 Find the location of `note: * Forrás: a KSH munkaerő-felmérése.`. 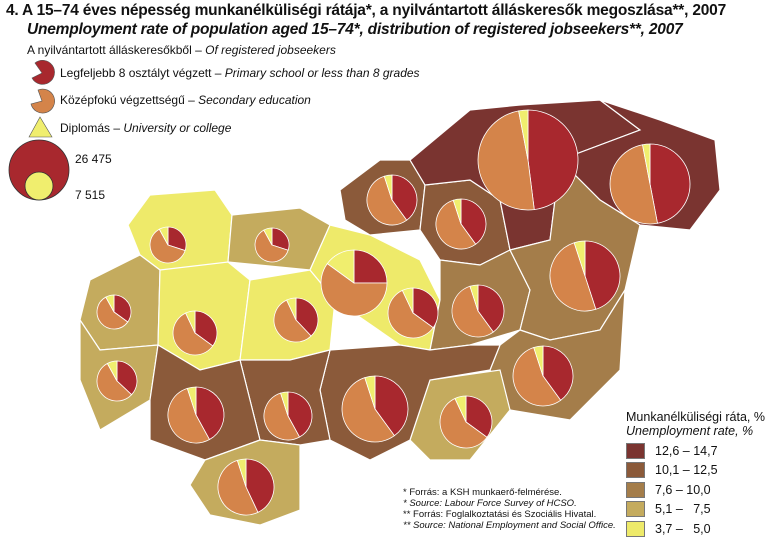

note: * Forrás: a KSH munkaerő-felmérése. is located at coordinates (482, 492).